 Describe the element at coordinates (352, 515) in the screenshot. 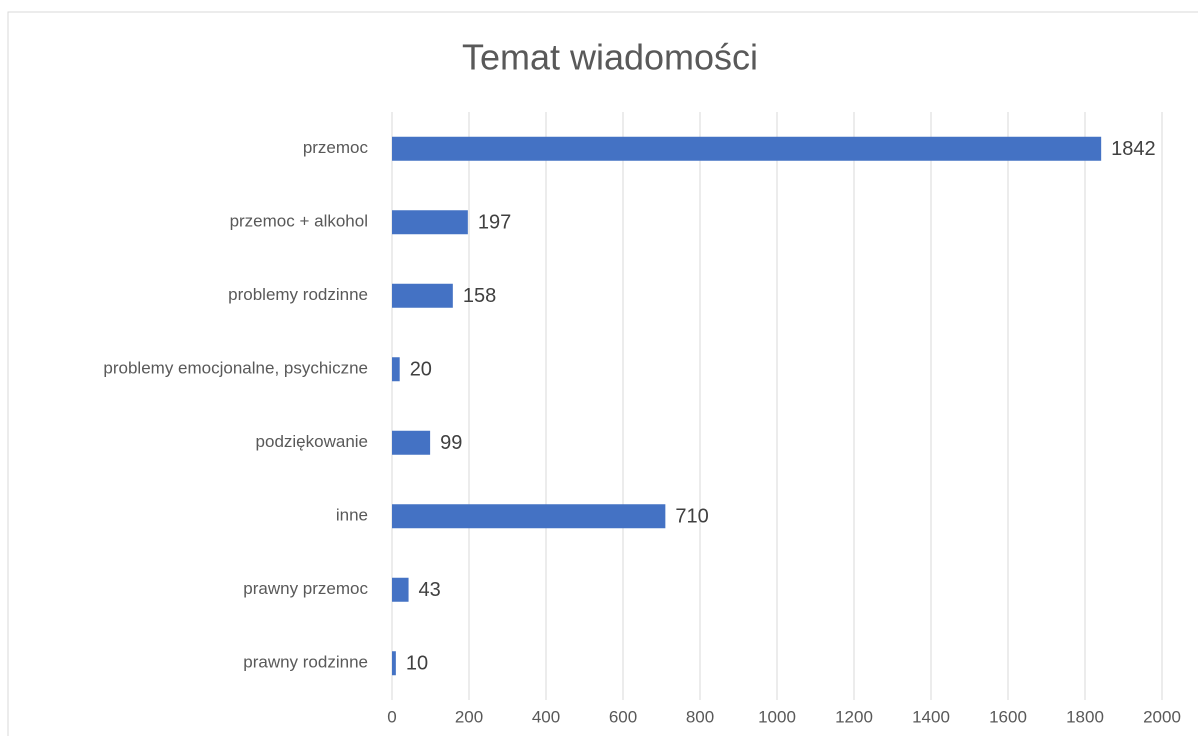

I see `y-tick-label: inne` at that location.